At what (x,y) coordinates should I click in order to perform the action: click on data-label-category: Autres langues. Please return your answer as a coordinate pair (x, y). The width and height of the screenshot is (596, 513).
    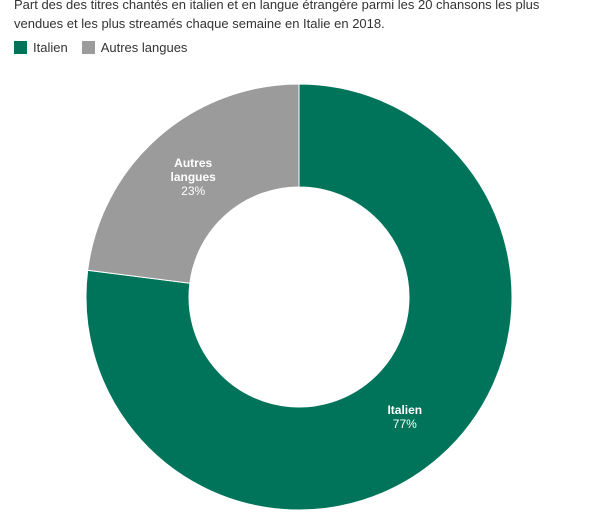
    Looking at the image, I should click on (193, 169).